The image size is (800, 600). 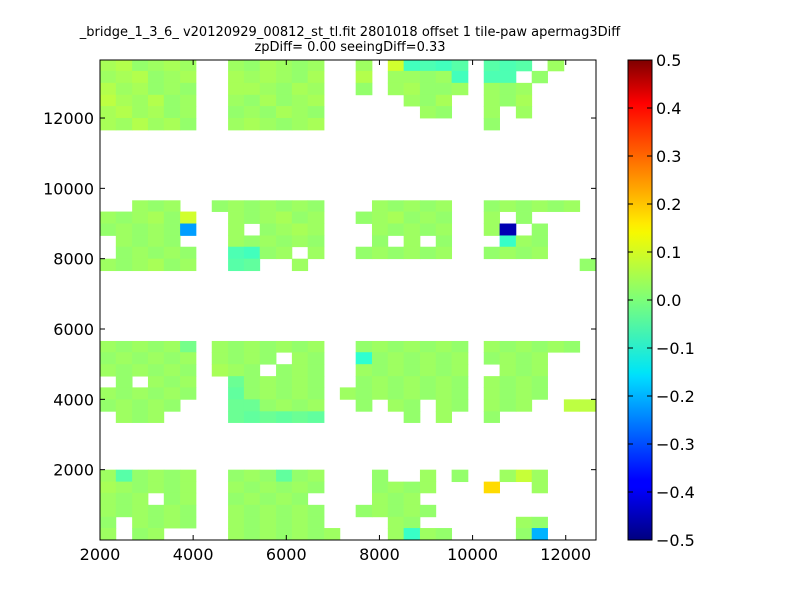 What do you see at coordinates (668, 108) in the screenshot?
I see `colorbar-tick-label: 0.4` at bounding box center [668, 108].